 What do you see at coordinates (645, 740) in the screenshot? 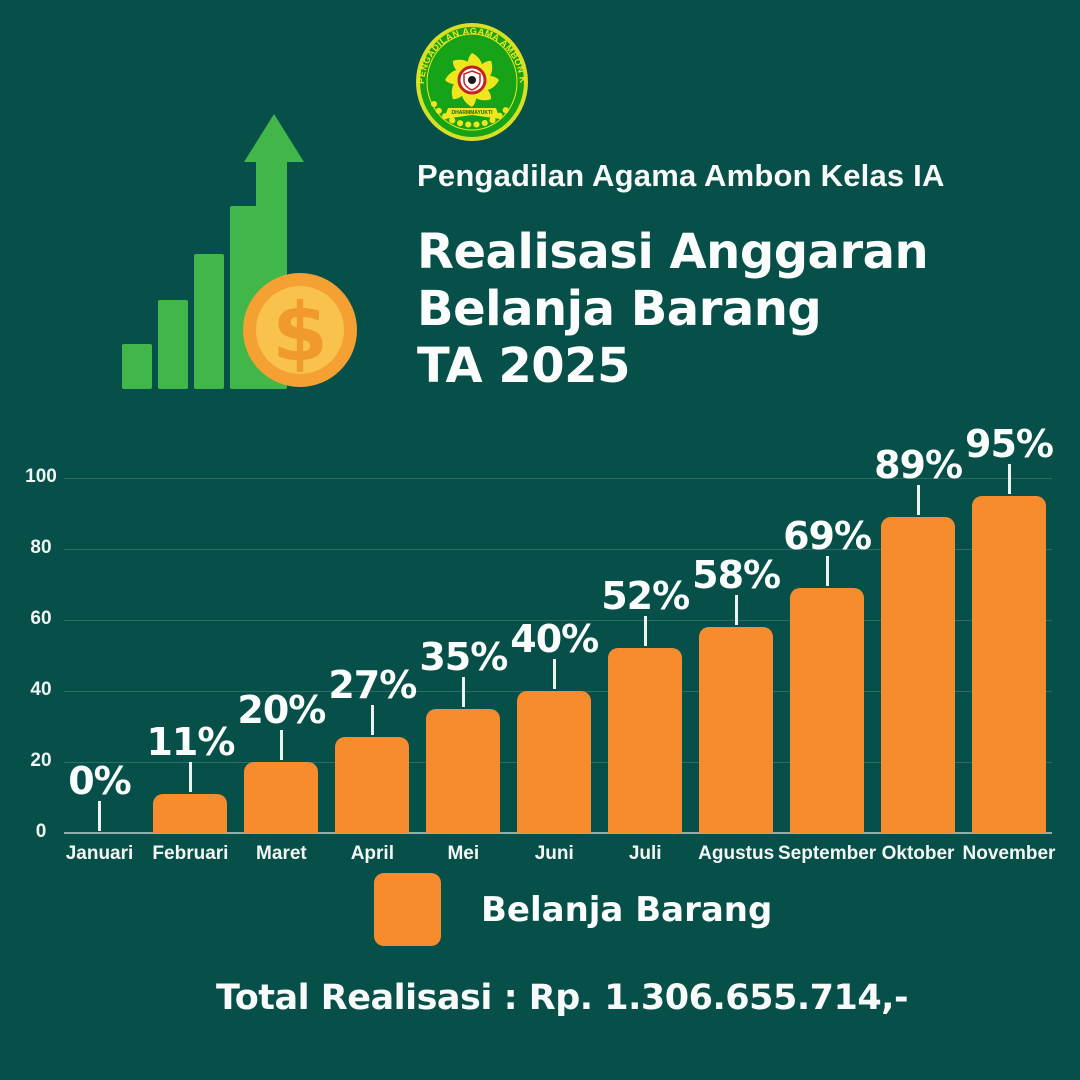
I see `bar-juli` at bounding box center [645, 740].